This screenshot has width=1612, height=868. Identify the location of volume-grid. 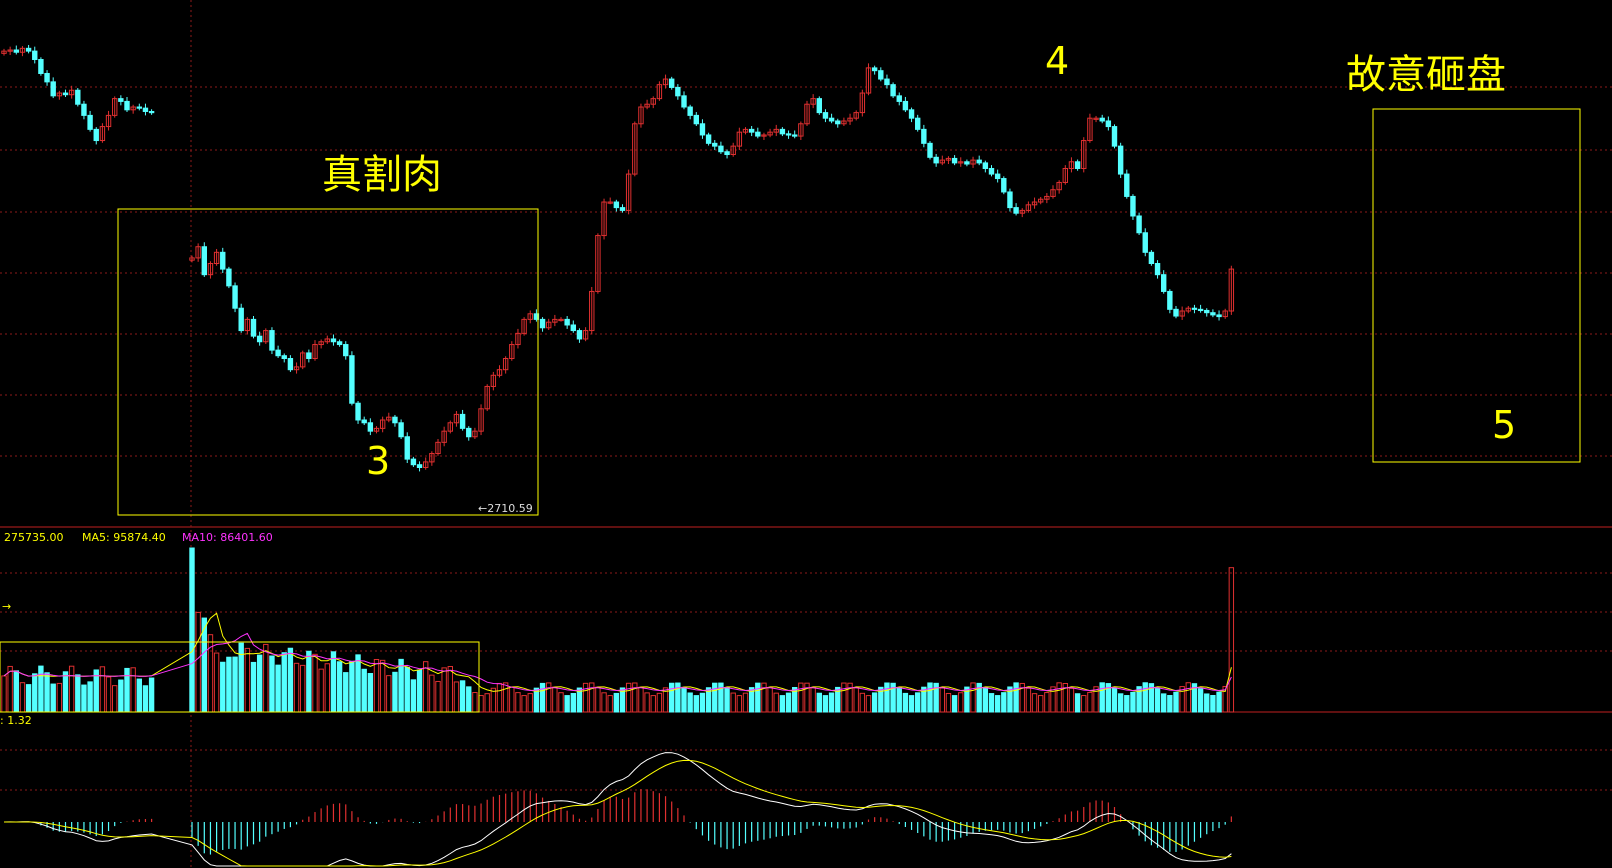
(806, 612).